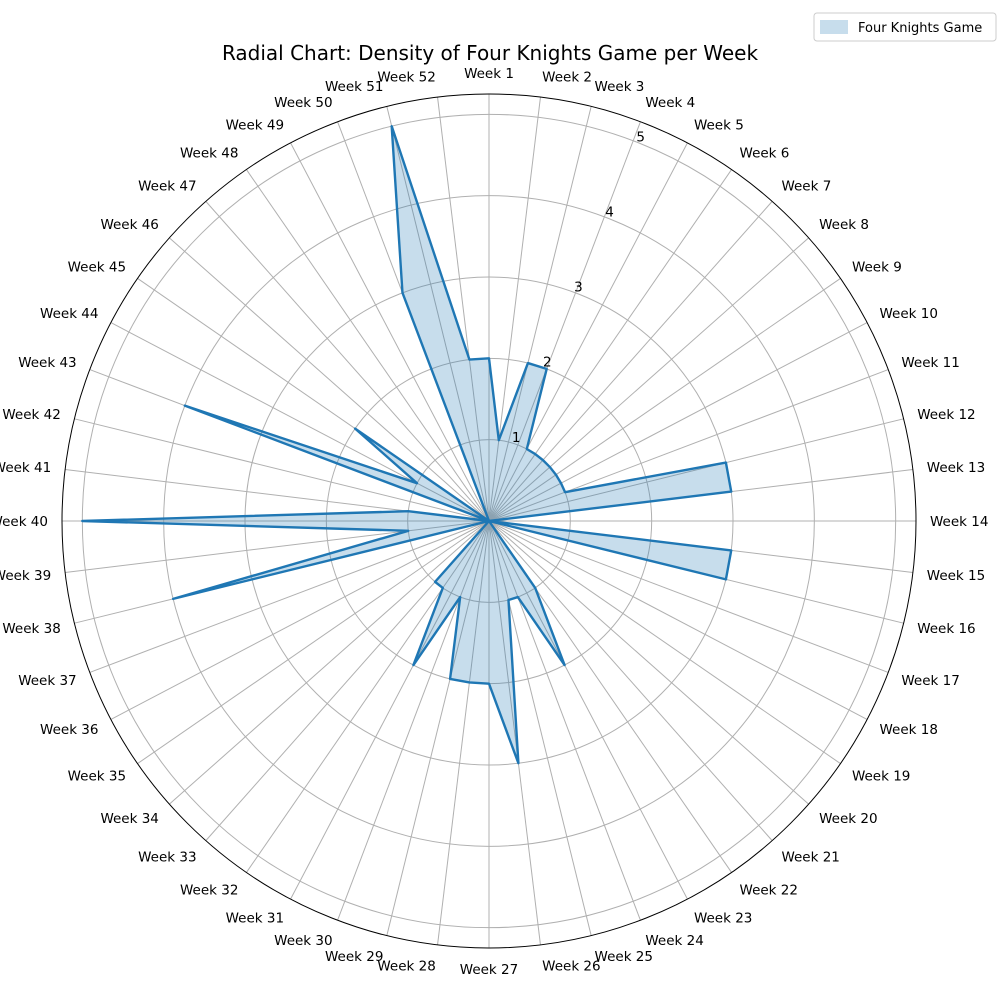  I want to click on category-label-week-42: Week 42, so click(31, 415).